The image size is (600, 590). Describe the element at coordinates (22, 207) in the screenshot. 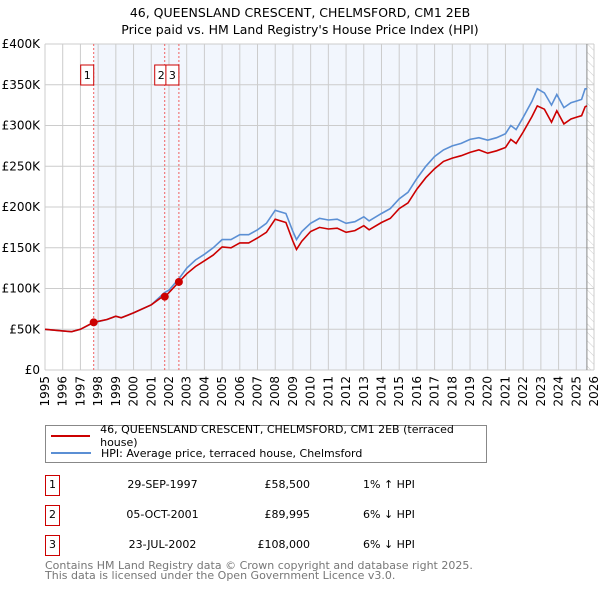

I see `y-tick-label: £200K` at that location.